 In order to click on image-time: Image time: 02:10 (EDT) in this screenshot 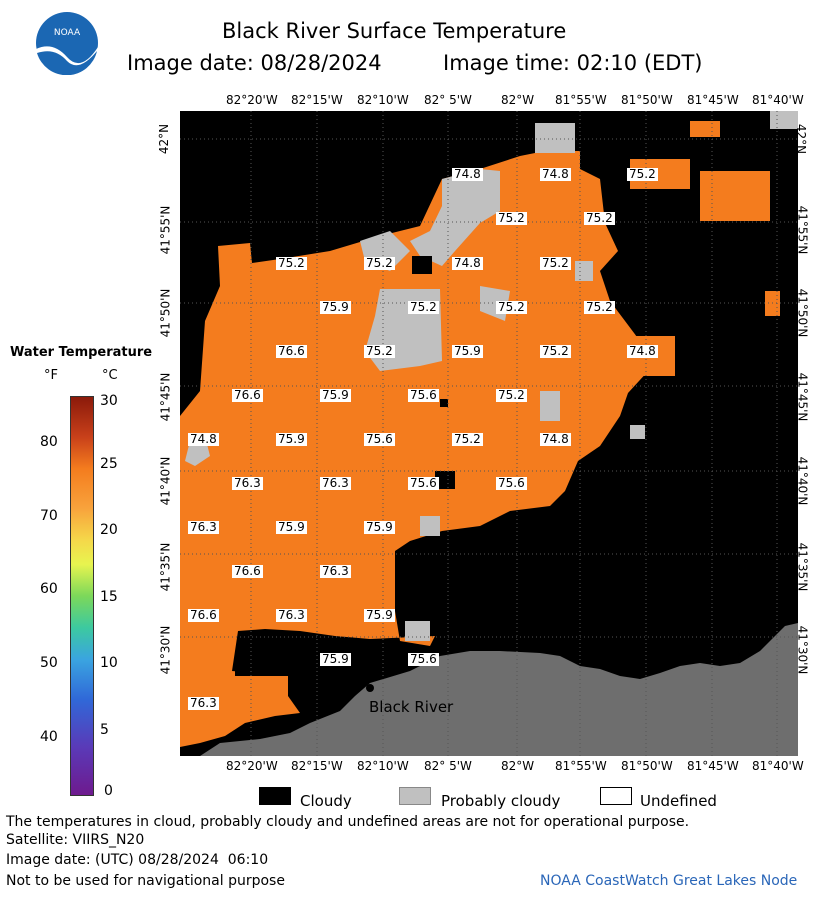, I will do `click(573, 63)`.